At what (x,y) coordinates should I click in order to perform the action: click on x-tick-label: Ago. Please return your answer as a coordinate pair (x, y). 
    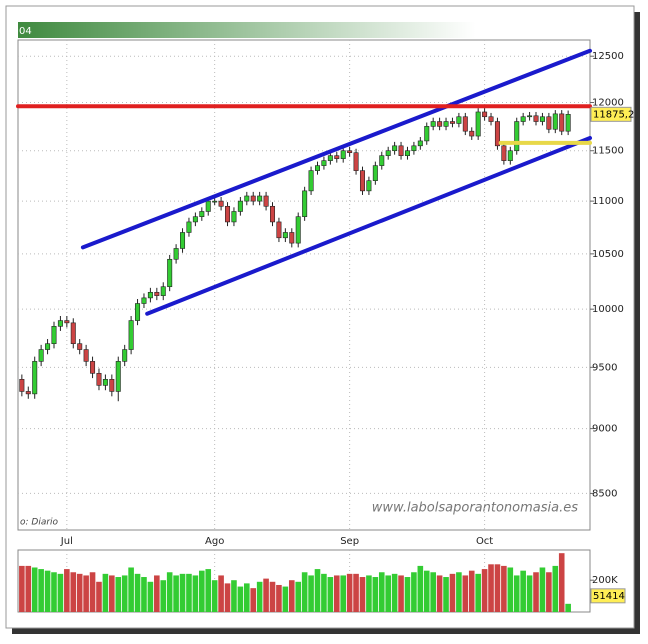
    Looking at the image, I should click on (214, 541).